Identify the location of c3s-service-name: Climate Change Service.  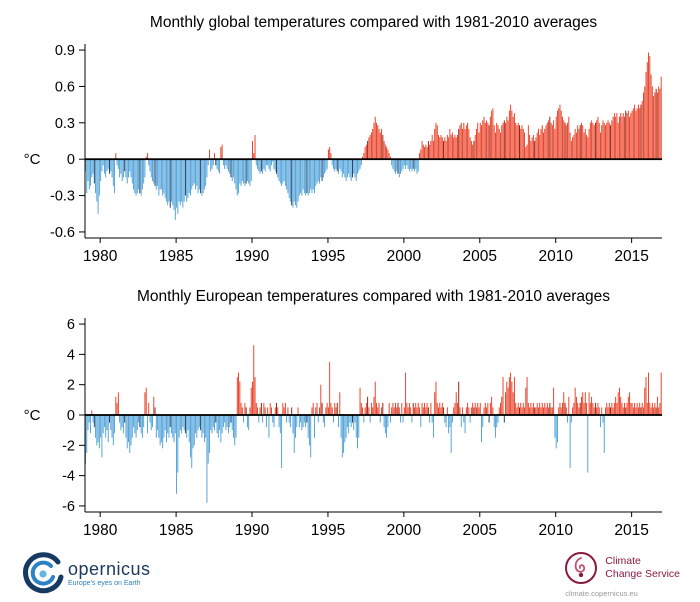
(642, 567).